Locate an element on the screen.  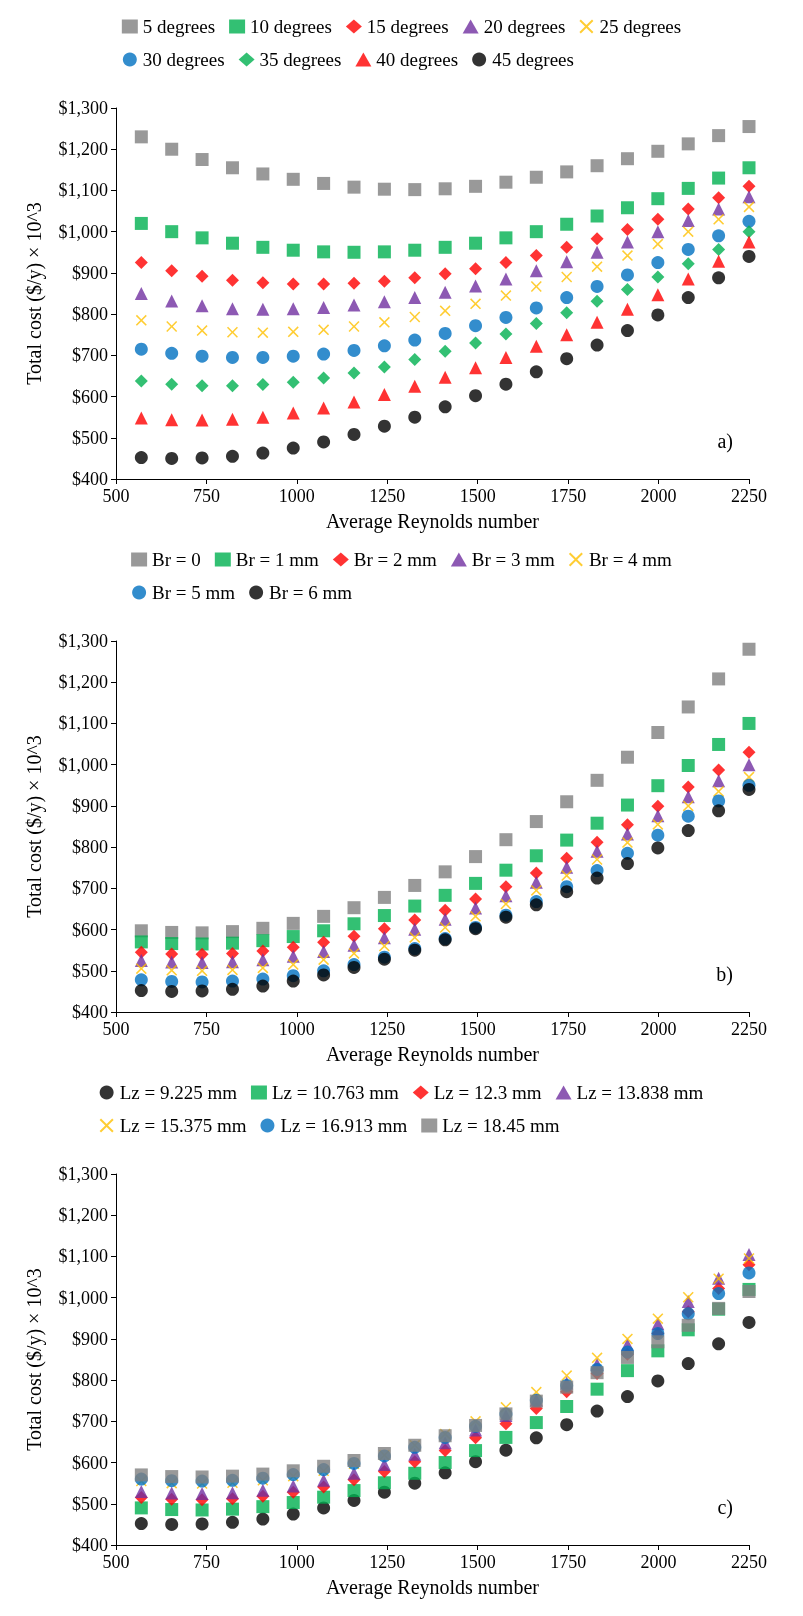
legend-label: 40 degrees is located at coordinates (417, 59).